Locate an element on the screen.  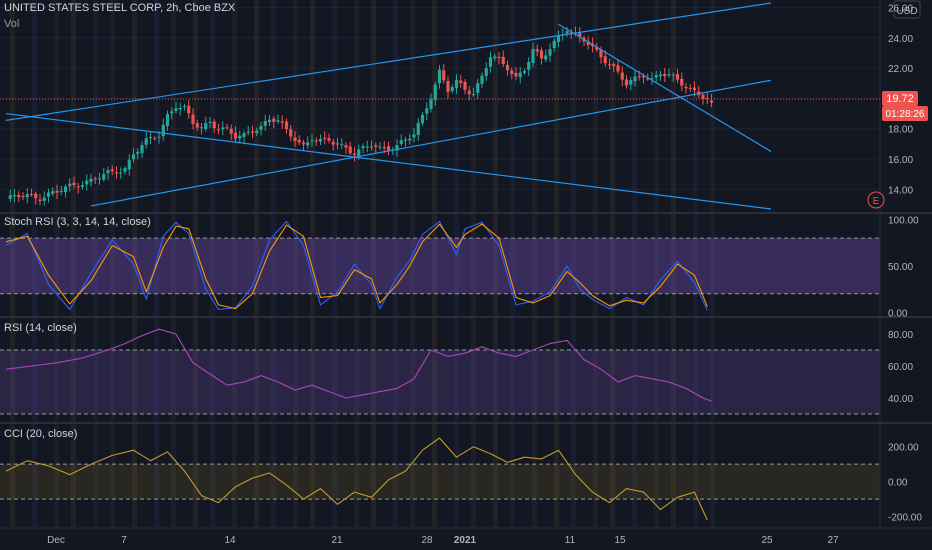
time-tick-label: 27 is located at coordinates (833, 540).